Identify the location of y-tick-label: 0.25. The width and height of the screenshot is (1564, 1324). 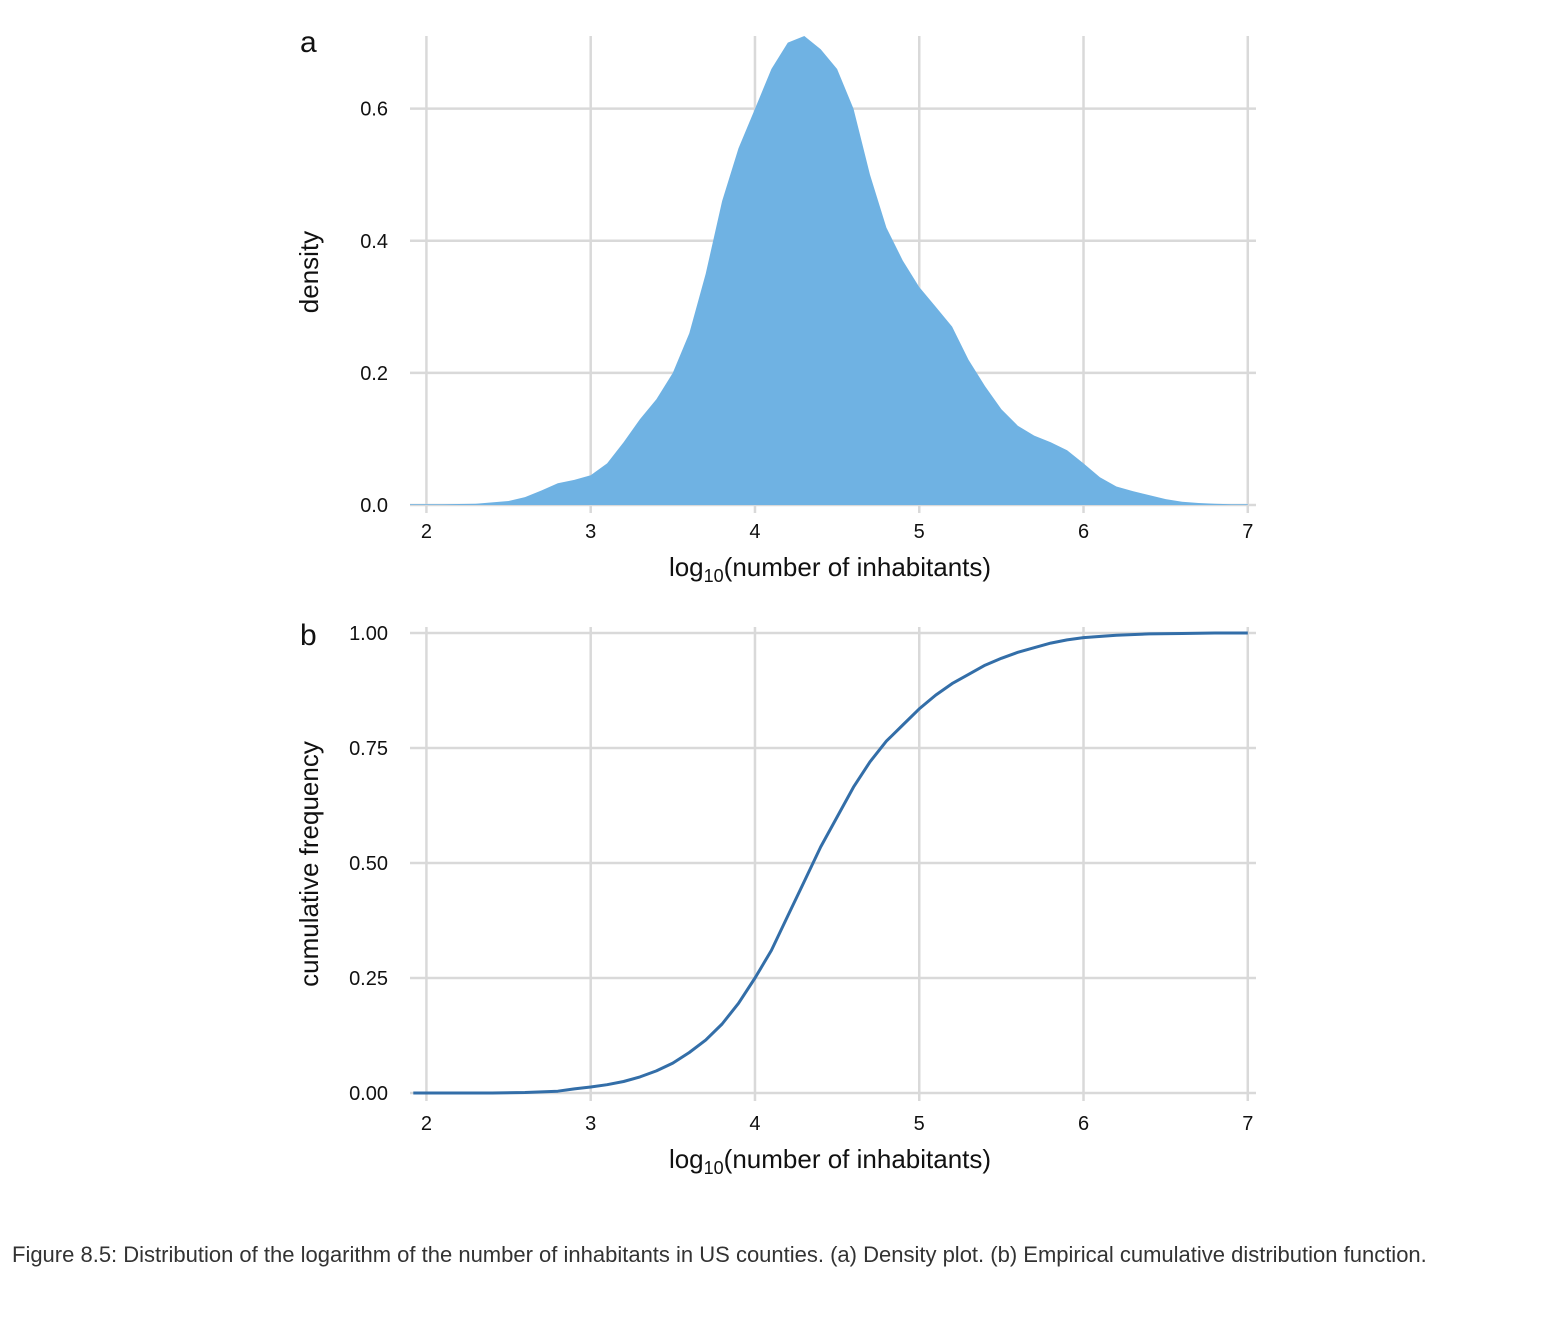
(368, 979).